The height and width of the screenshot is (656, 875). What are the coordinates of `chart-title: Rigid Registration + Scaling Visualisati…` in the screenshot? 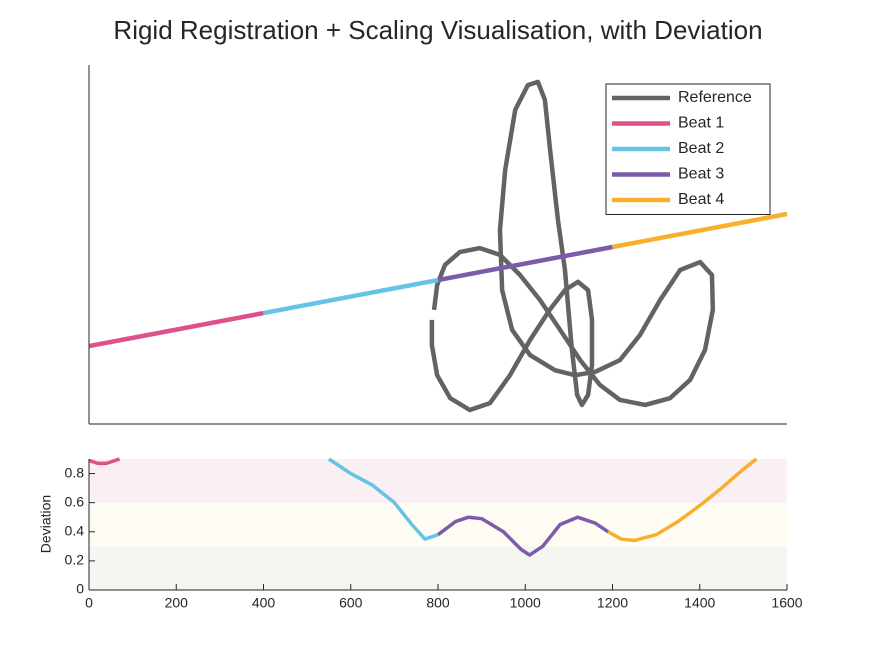 It's located at (437, 30).